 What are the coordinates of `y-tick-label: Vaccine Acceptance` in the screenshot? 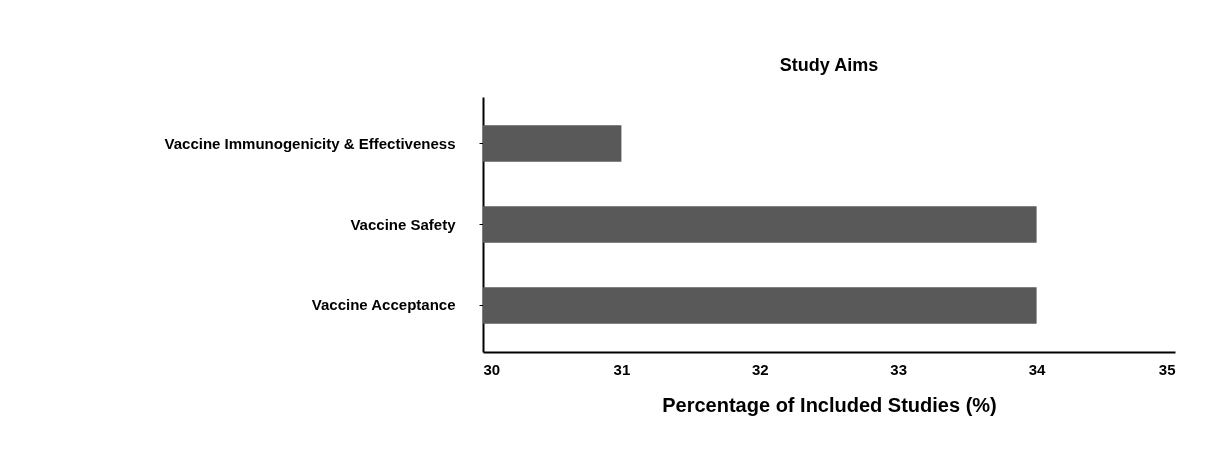 It's located at (383, 305).